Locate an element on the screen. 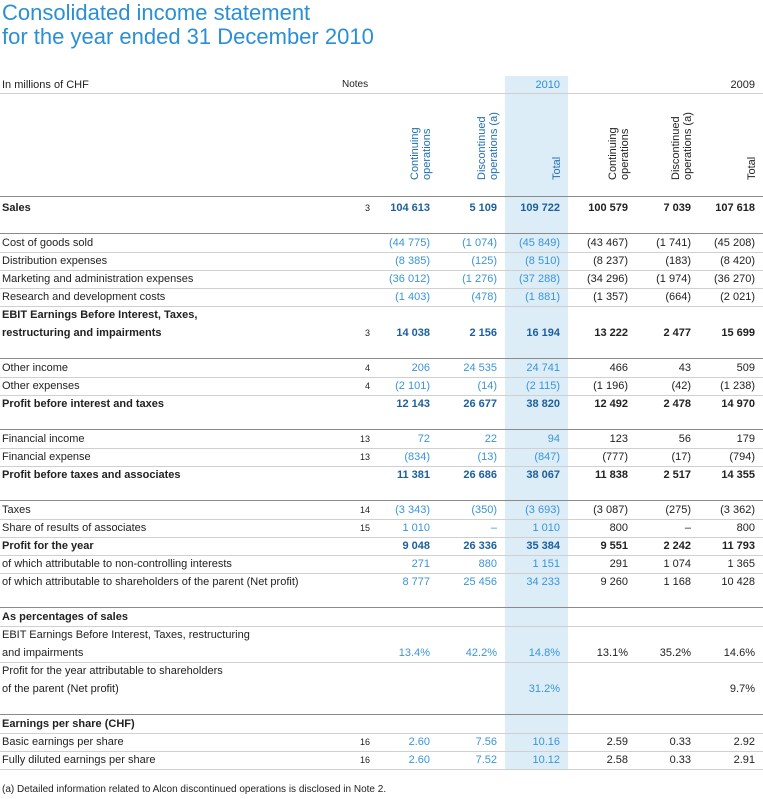 This screenshot has width=763, height=799. row-label: Profit before taxes and associates is located at coordinates (91, 475).